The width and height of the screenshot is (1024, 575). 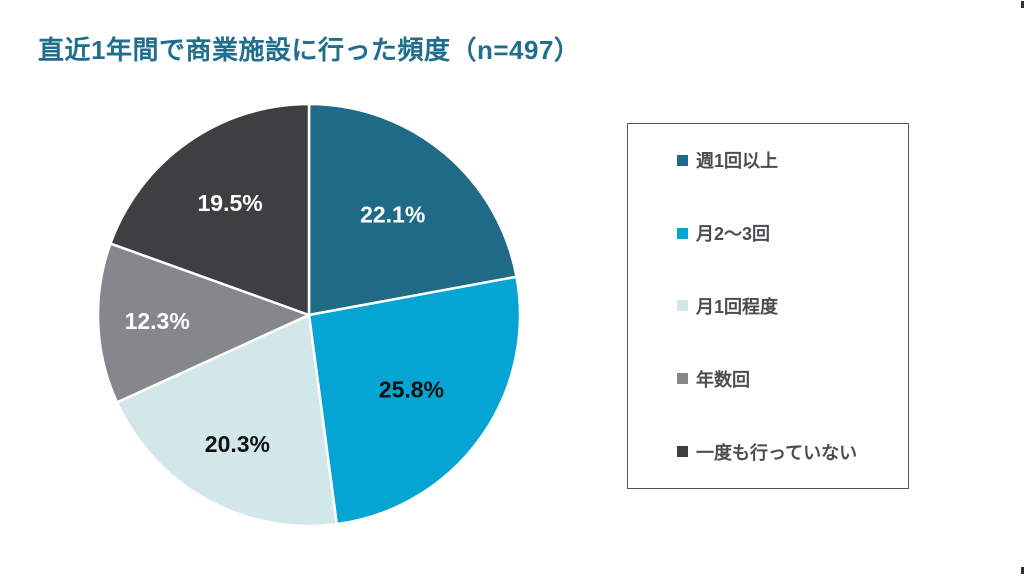 What do you see at coordinates (792, 160) in the screenshot?
I see `legend-item: 週1回以上` at bounding box center [792, 160].